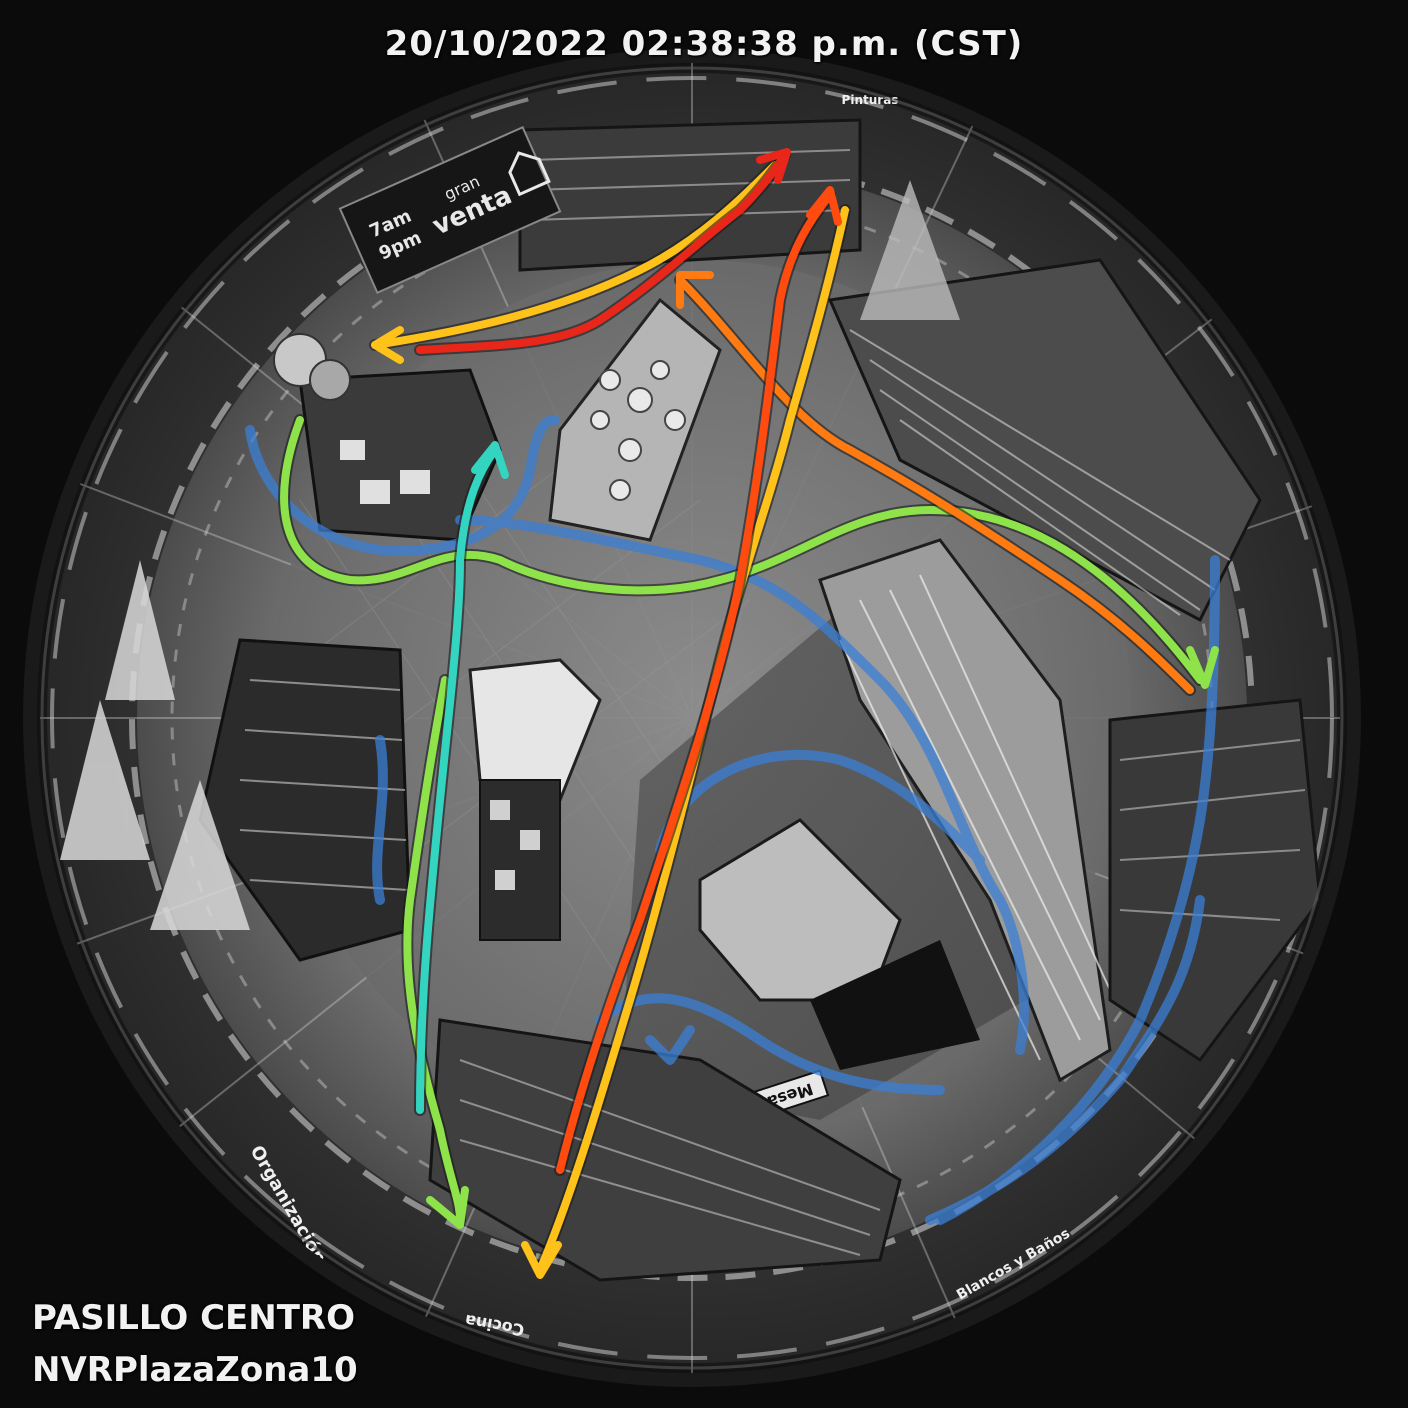 Image resolution: width=1408 pixels, height=1408 pixels. Describe the element at coordinates (195, 1370) in the screenshot. I see `camera-id-label: NVRPlazaZona10` at that location.